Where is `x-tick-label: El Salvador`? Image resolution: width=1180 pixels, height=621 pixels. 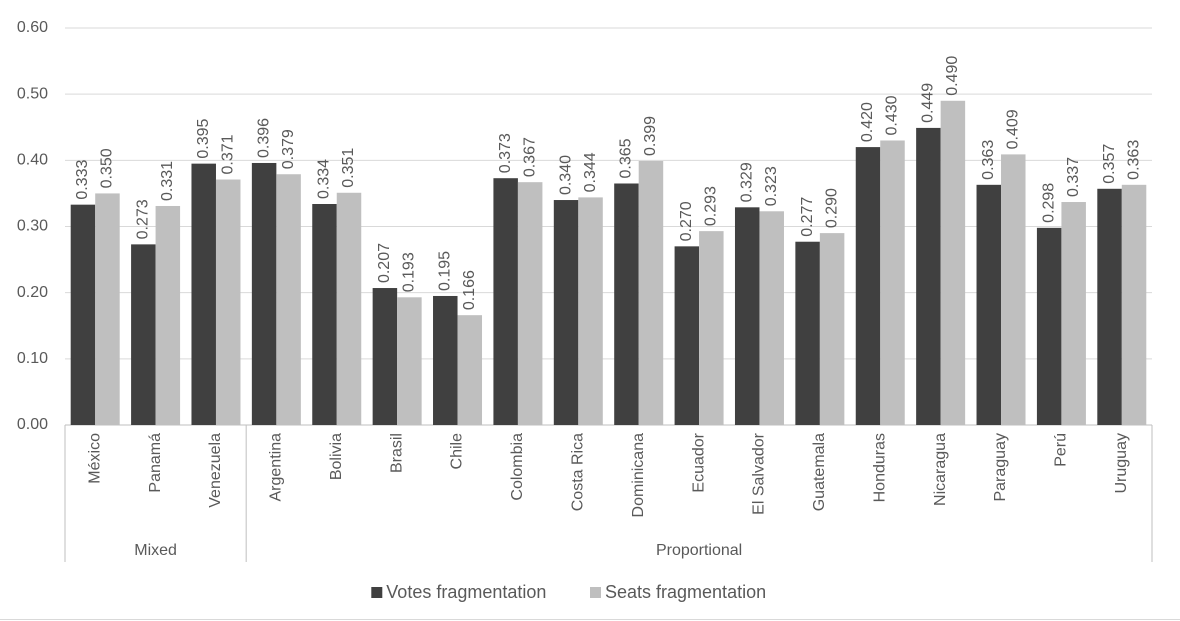
x-tick-label: El Salvador is located at coordinates (759, 473).